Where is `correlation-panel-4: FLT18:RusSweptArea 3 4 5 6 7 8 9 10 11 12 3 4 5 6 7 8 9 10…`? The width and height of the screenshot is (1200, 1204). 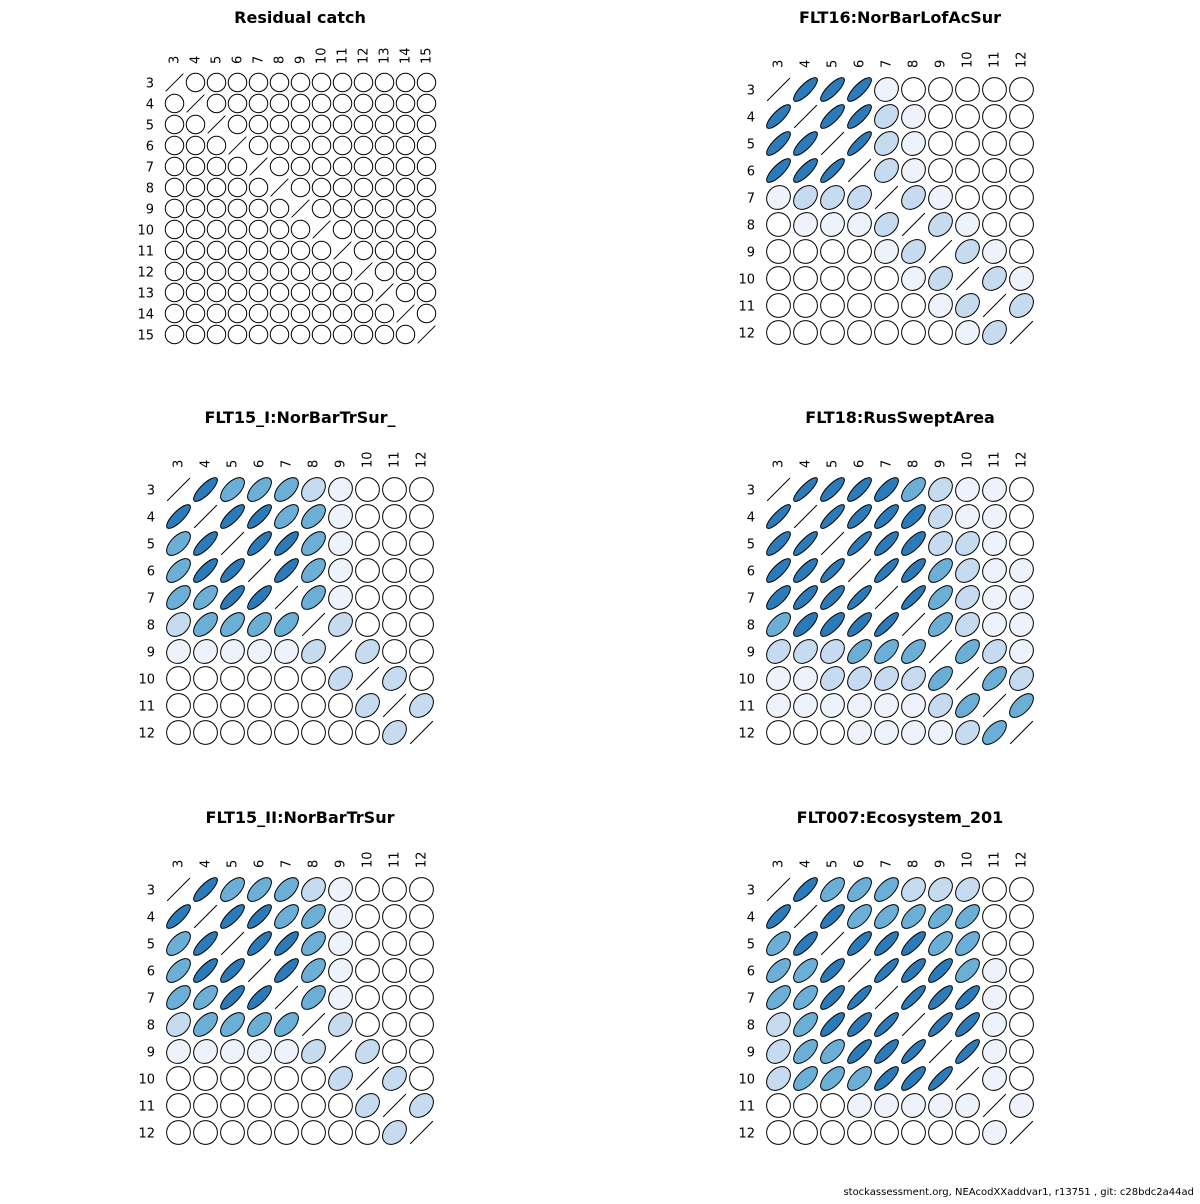 correlation-panel-4: FLT18:RusSweptArea 3 4 5 6 7 8 9 10 11 12 3 4 5 6 7 8 9 10… is located at coordinates (886, 576).